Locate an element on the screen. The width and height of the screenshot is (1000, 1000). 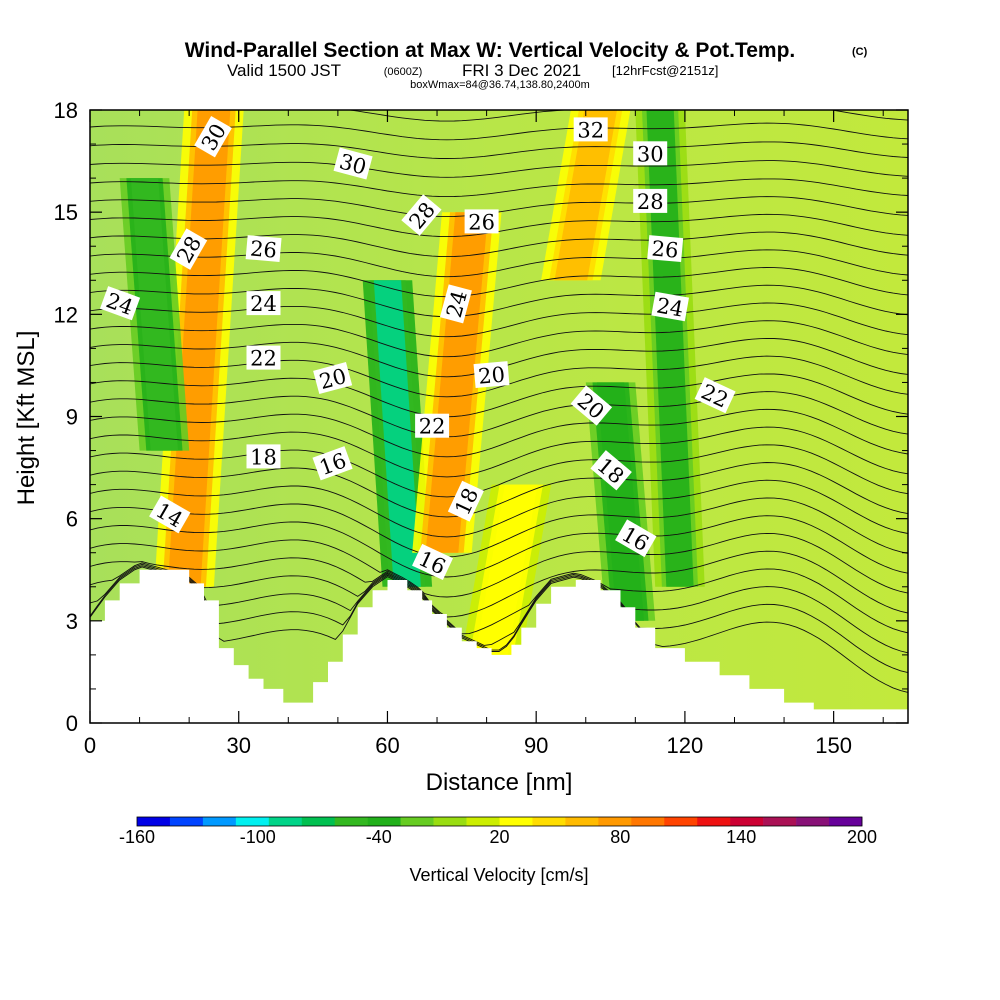
y-tick-label: 12 is located at coordinates (66, 314).